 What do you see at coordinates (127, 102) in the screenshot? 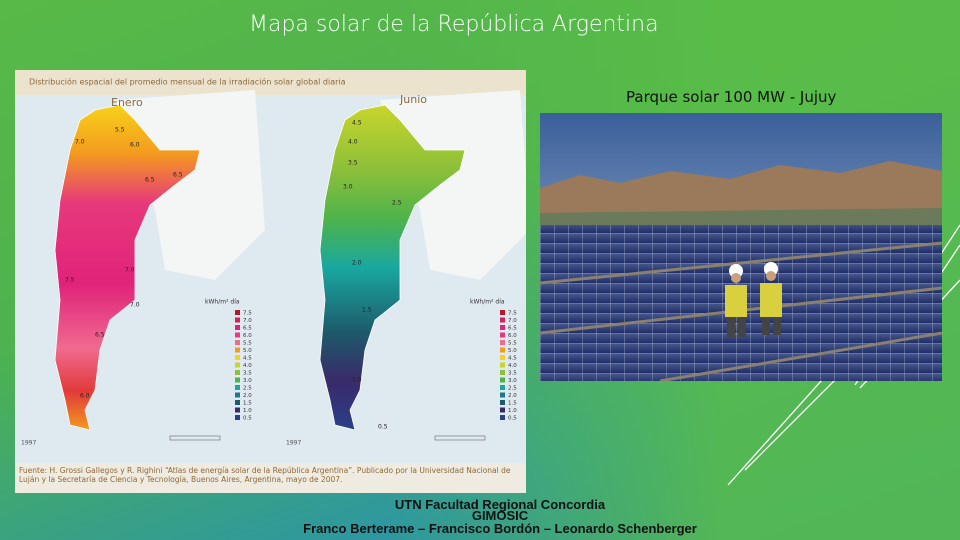
I see `panel-label: Enero` at bounding box center [127, 102].